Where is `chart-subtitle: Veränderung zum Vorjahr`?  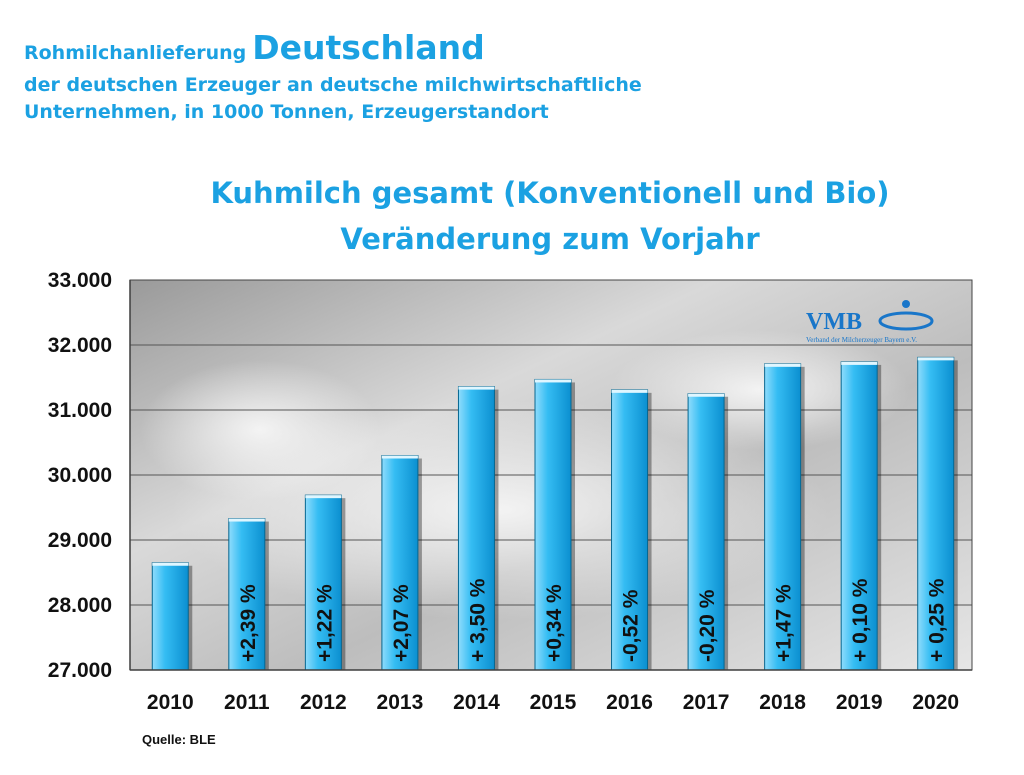
chart-subtitle: Veränderung zum Vorjahr is located at coordinates (550, 239).